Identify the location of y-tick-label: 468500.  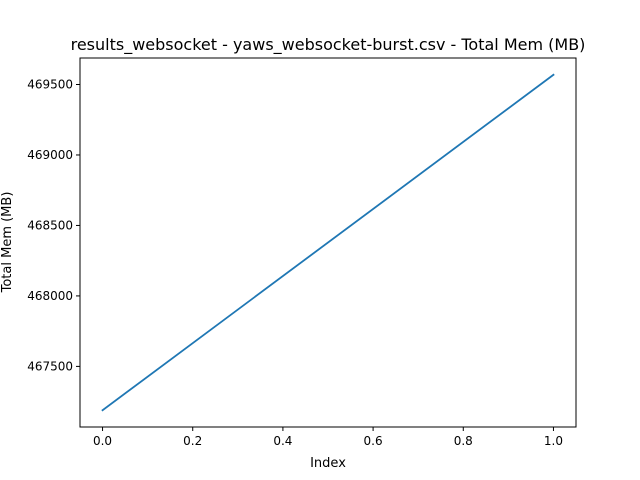
(50, 225).